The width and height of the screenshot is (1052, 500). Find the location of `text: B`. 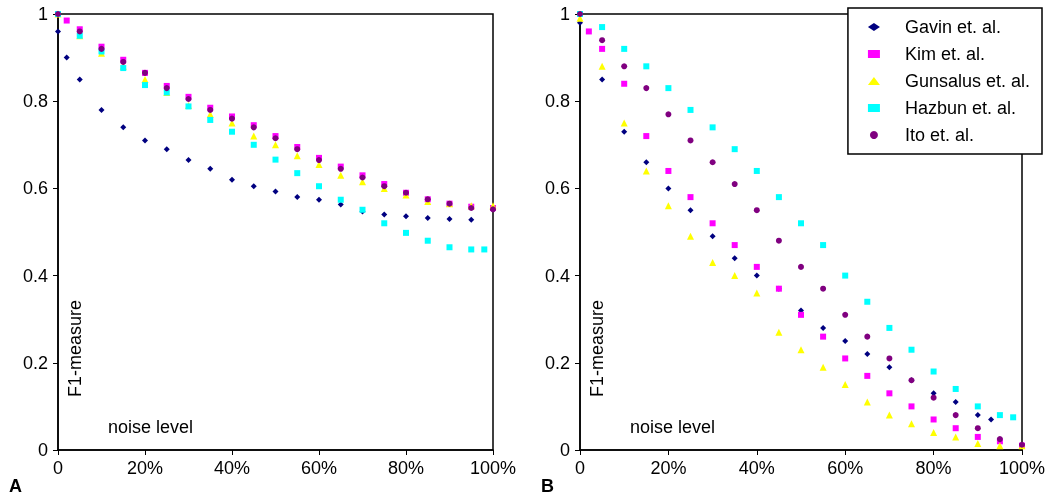

text: B is located at coordinates (547, 486).